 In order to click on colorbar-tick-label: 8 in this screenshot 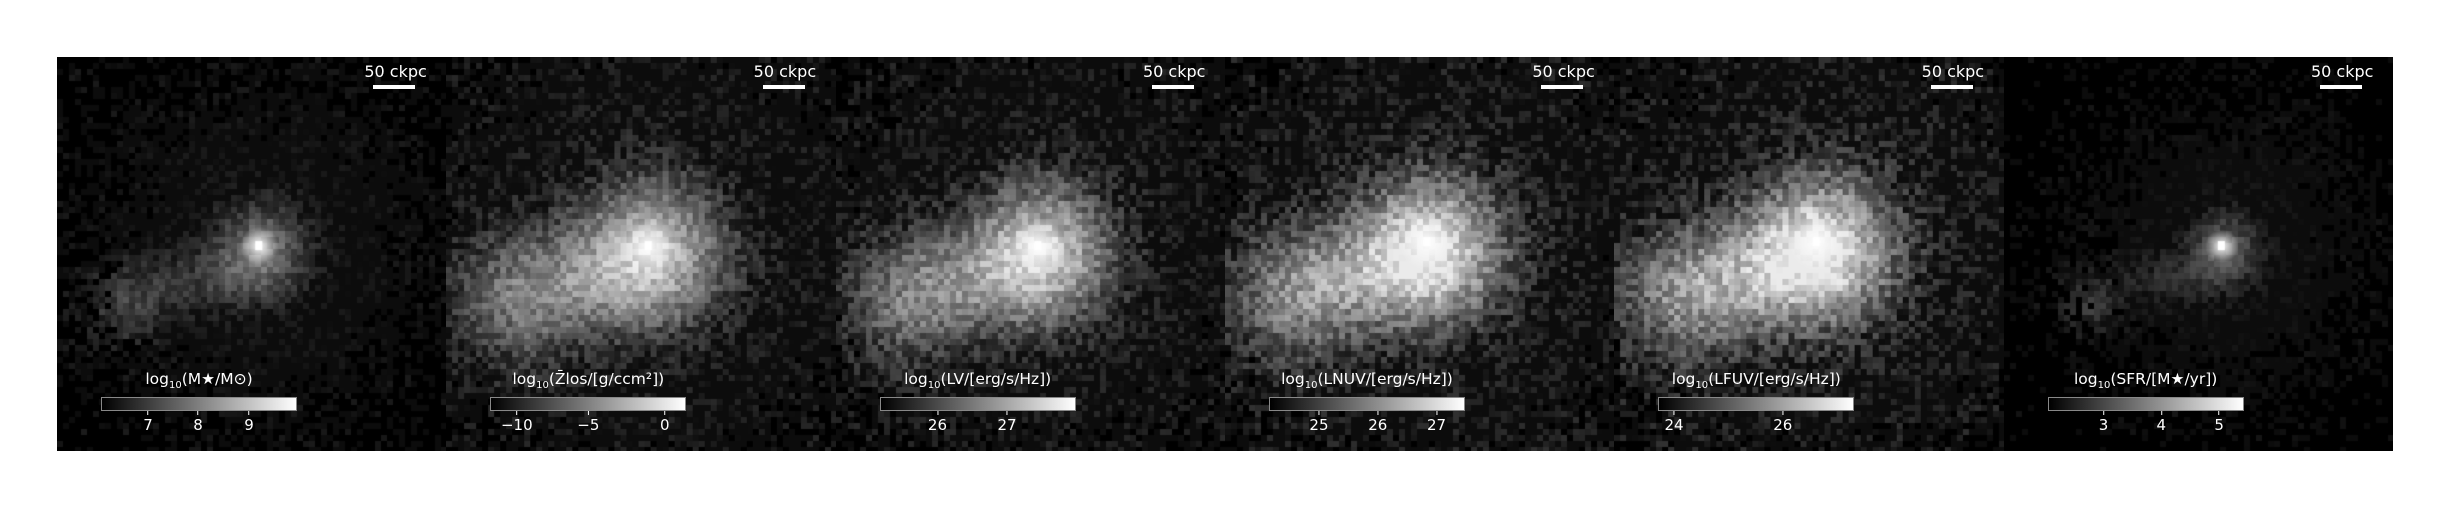, I will do `click(198, 425)`.